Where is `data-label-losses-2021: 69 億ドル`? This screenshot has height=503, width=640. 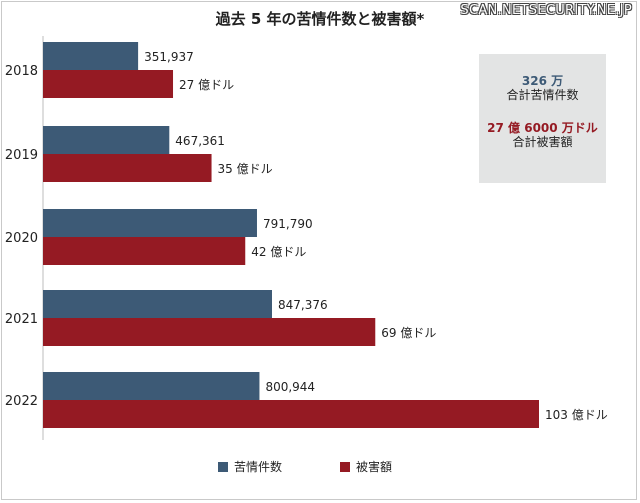
data-label-losses-2021: 69 億ドル is located at coordinates (408, 333).